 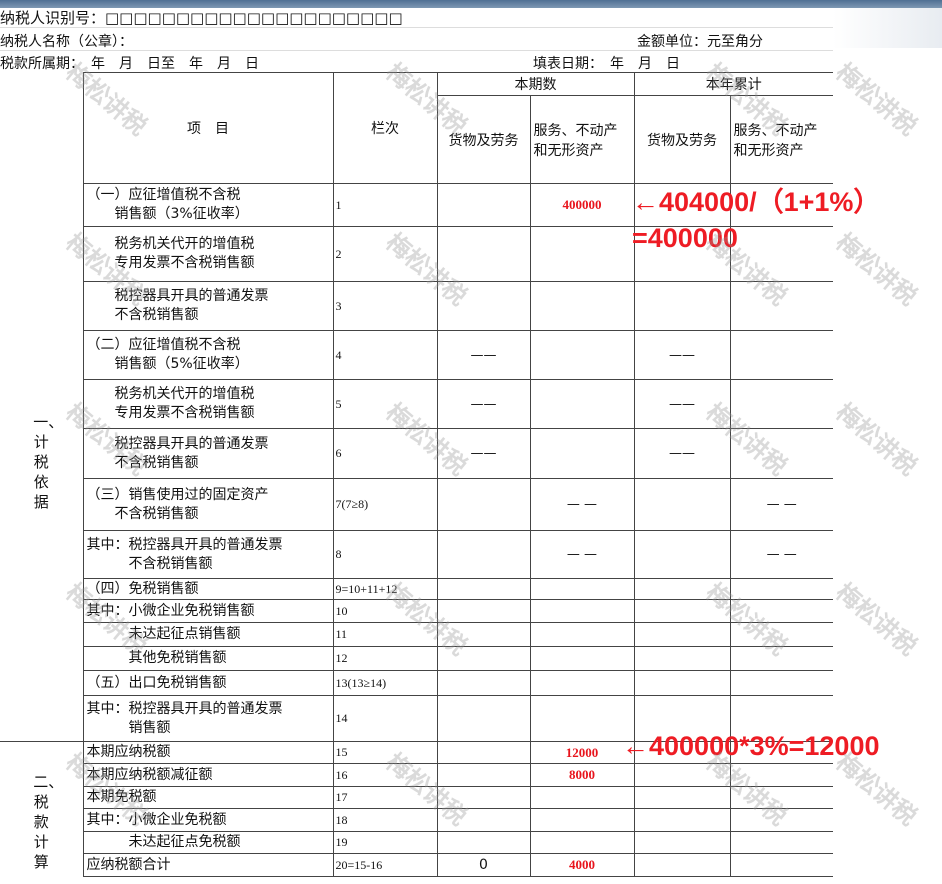 What do you see at coordinates (385, 718) in the screenshot?
I see `row-line-number: 14` at bounding box center [385, 718].